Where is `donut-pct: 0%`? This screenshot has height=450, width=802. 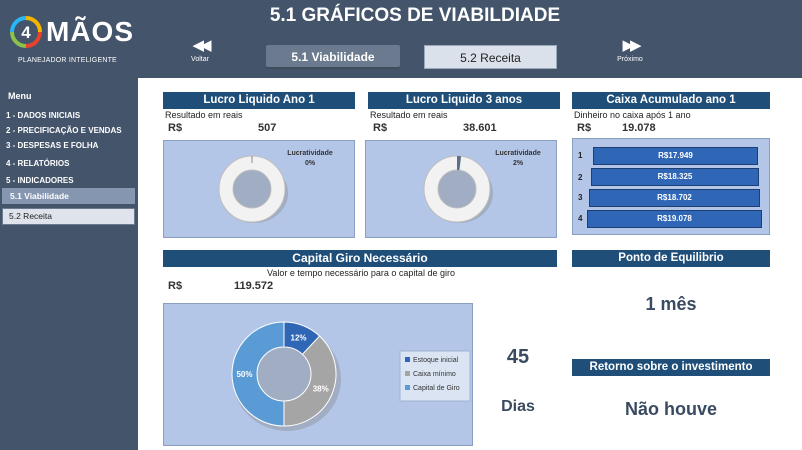
donut-pct: 0% is located at coordinates (310, 163).